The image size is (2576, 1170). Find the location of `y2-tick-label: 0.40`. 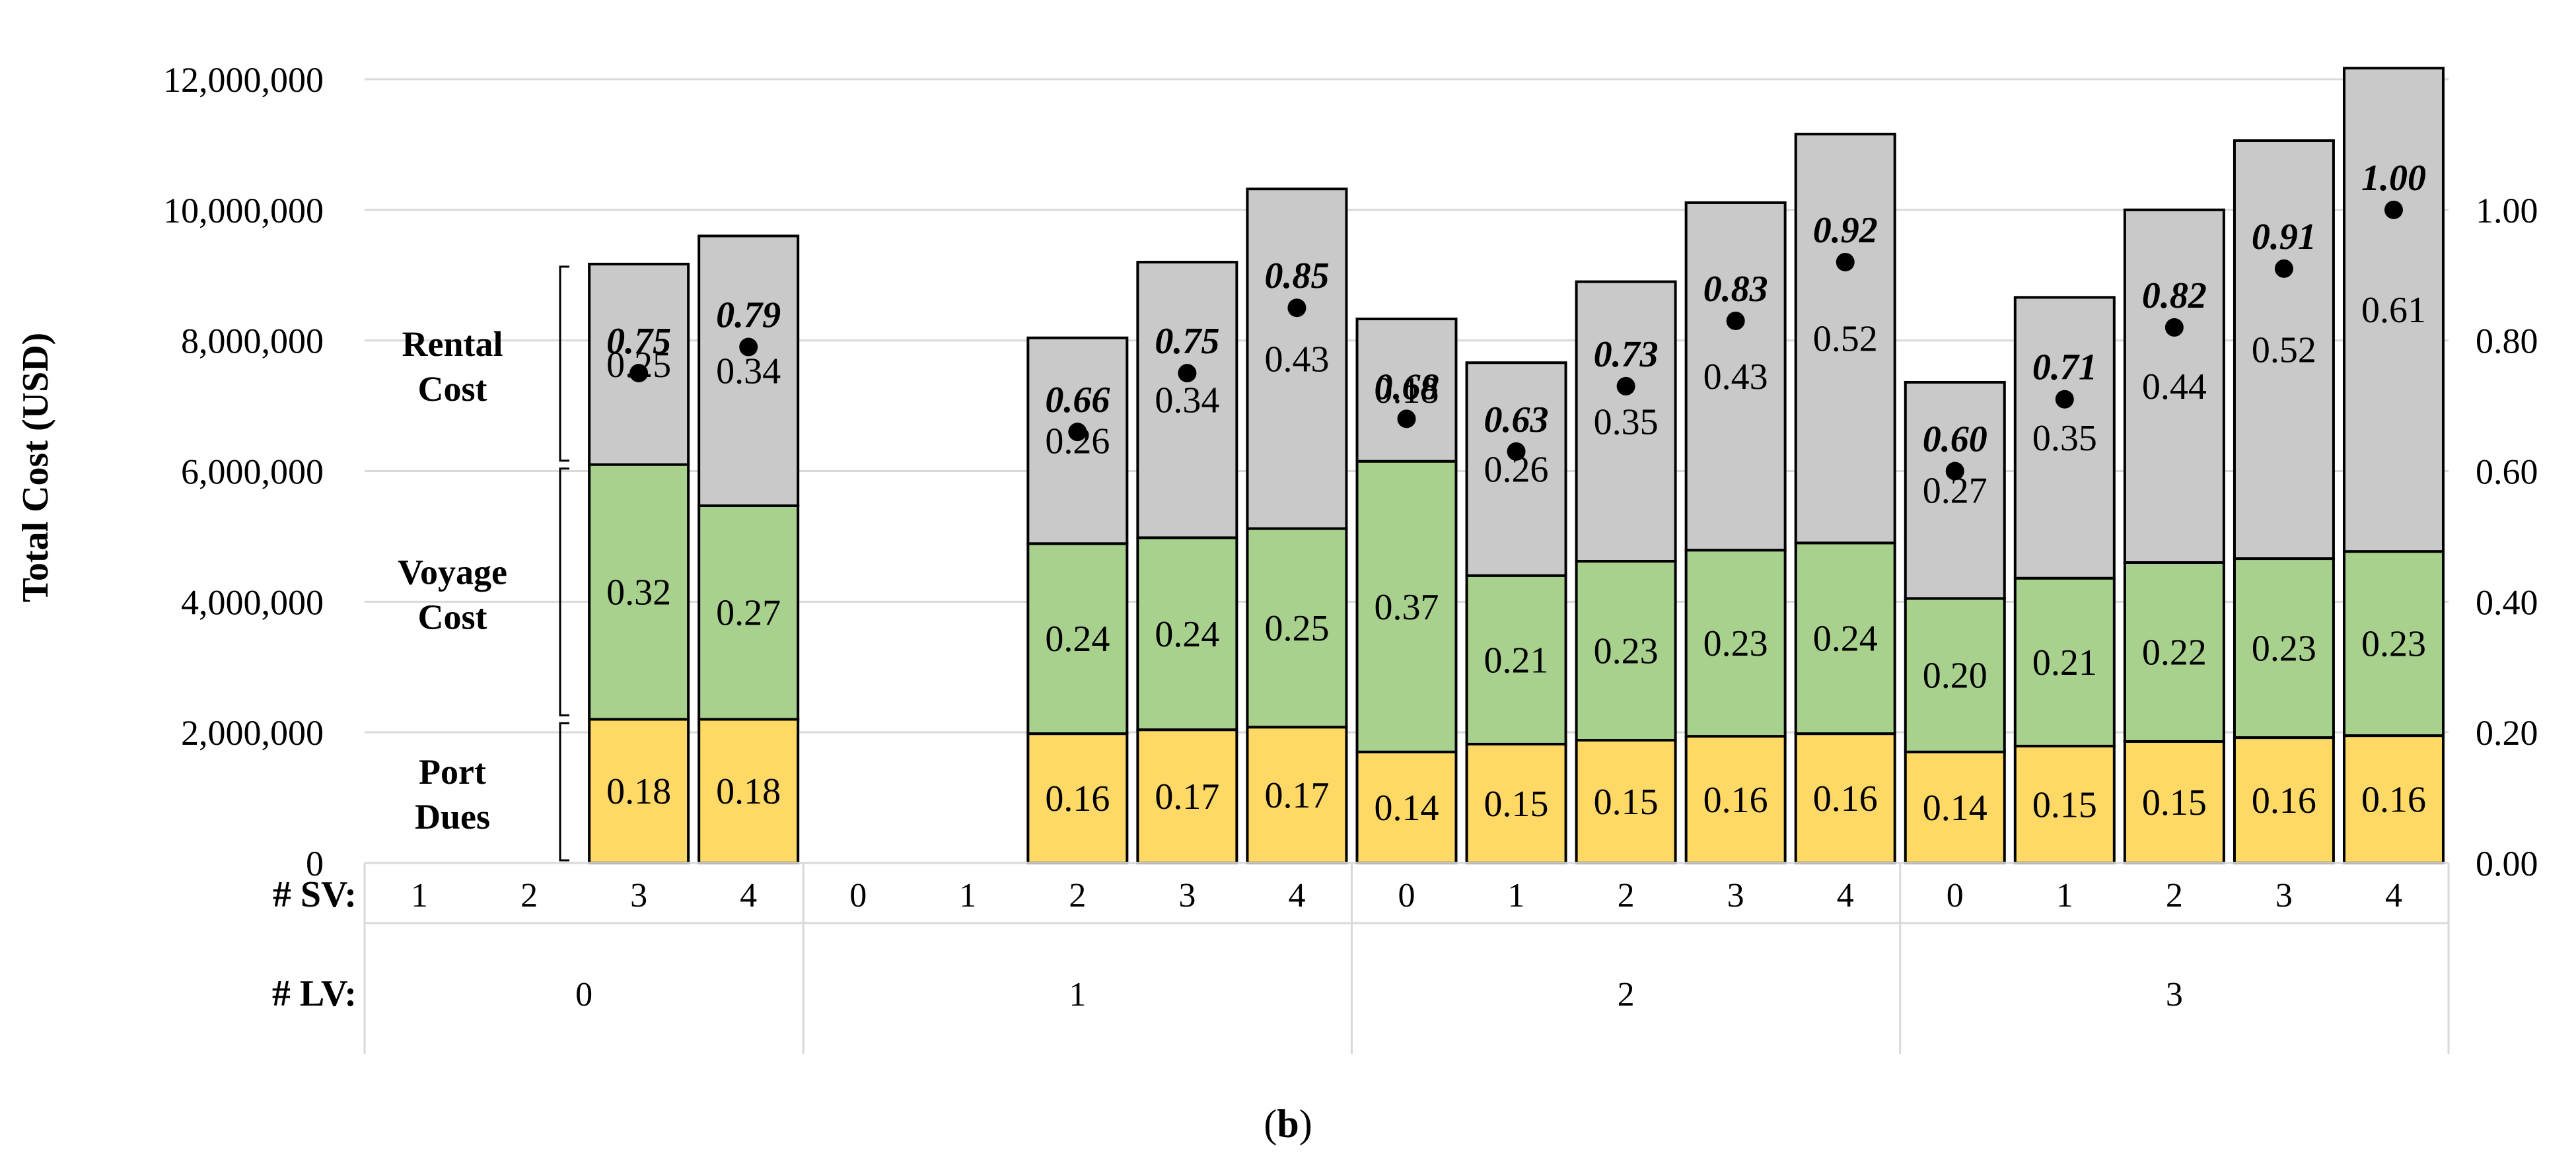

y2-tick-label: 0.40 is located at coordinates (2507, 602).